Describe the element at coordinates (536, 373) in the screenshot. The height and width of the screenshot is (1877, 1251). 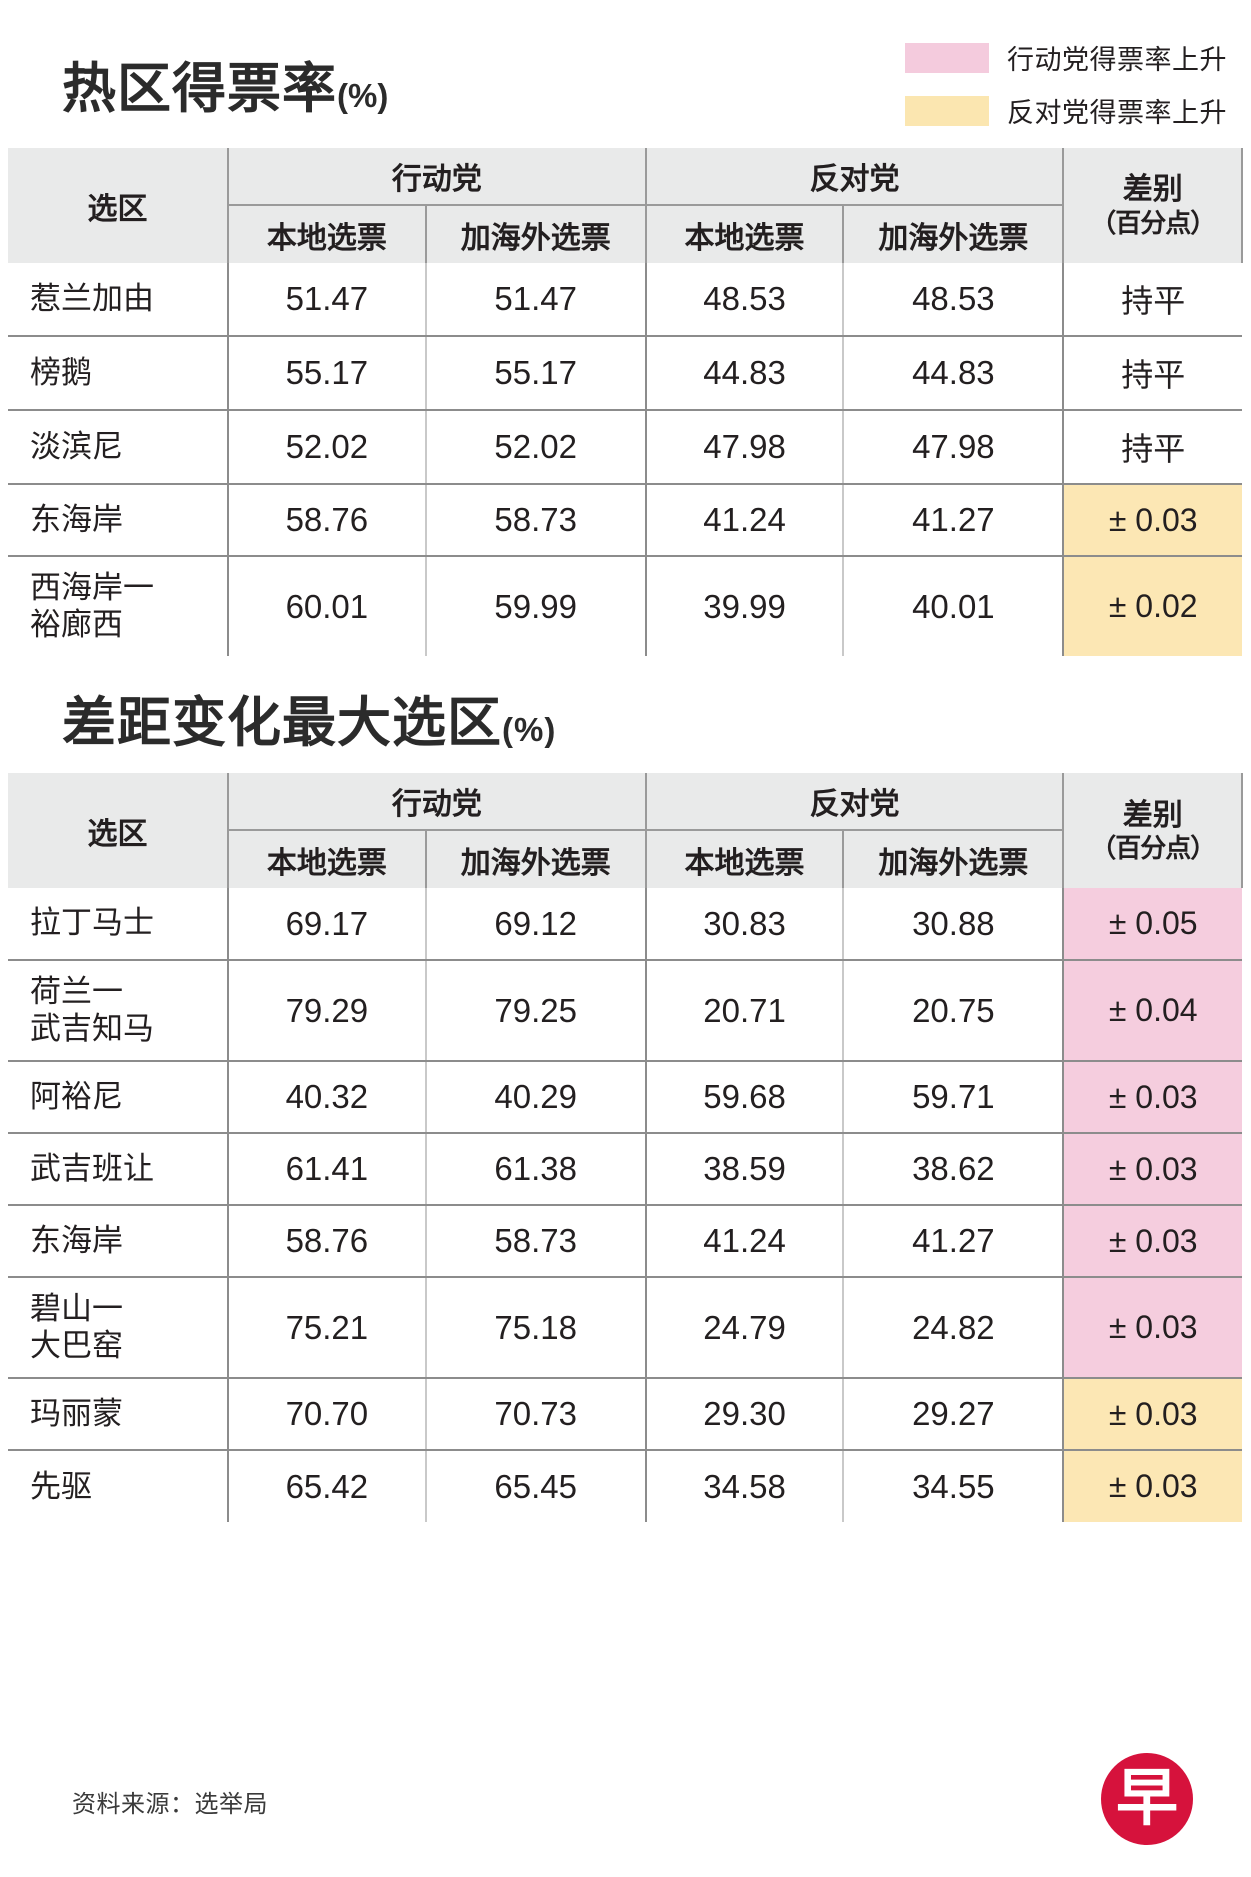
I see `cell-pap-overseas: 55.17` at that location.